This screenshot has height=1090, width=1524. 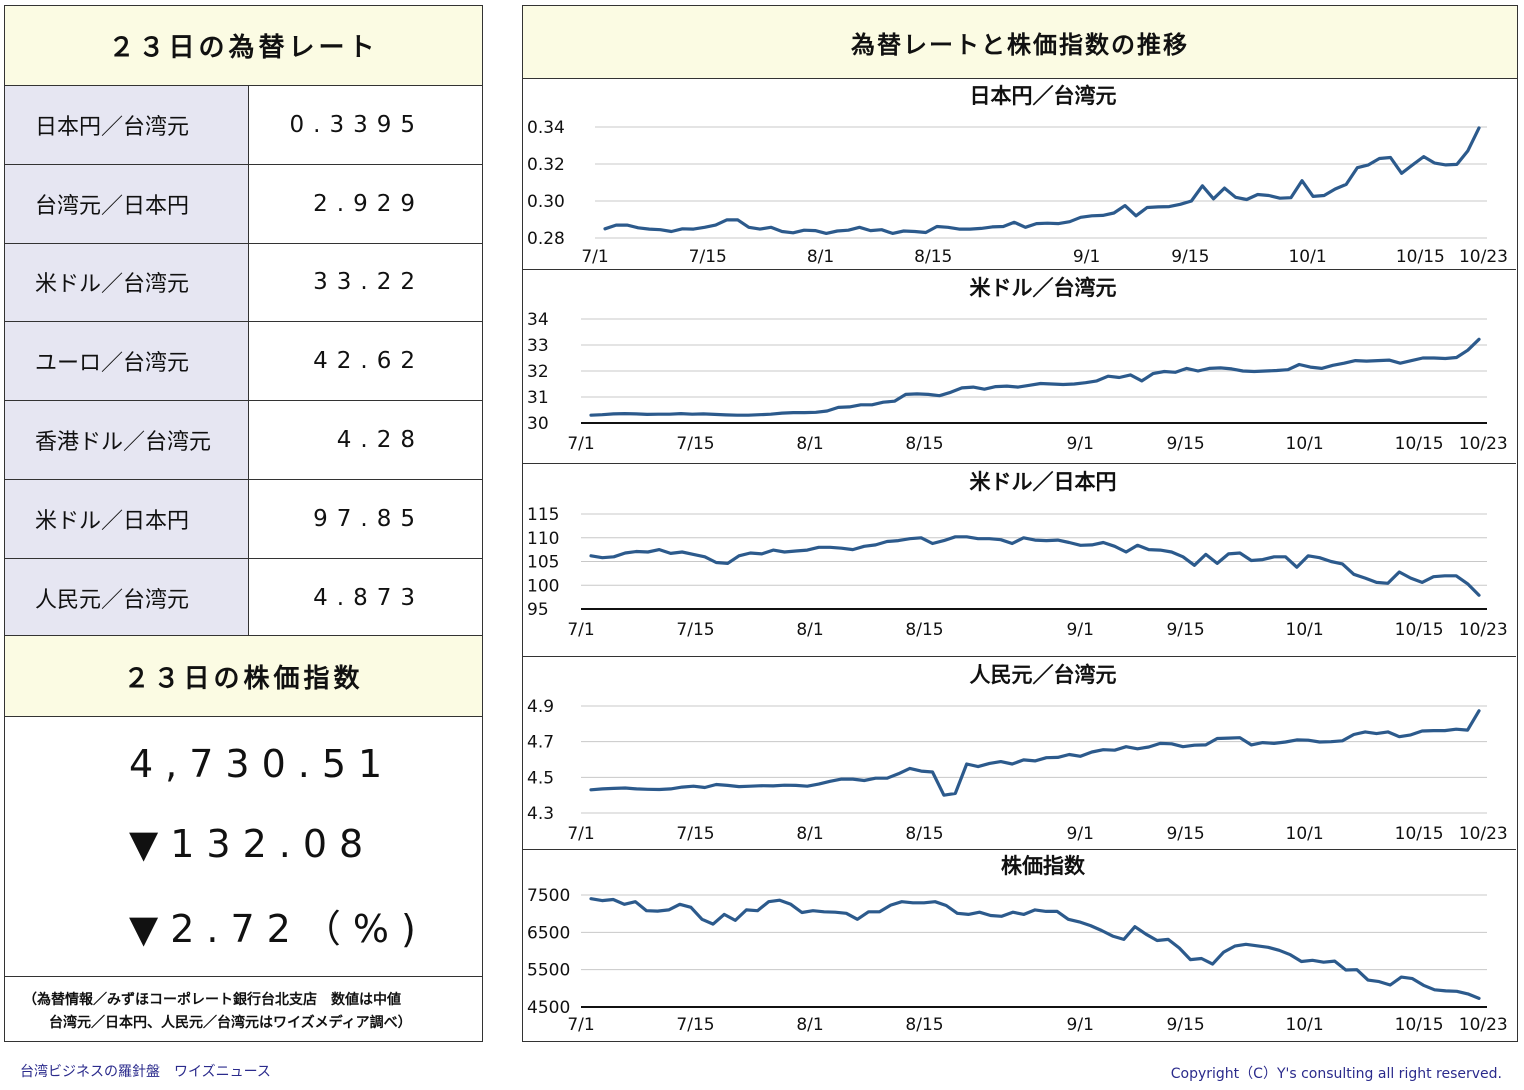 I want to click on rate-row: 米ドル／日本円 97.85, so click(x=243, y=519).